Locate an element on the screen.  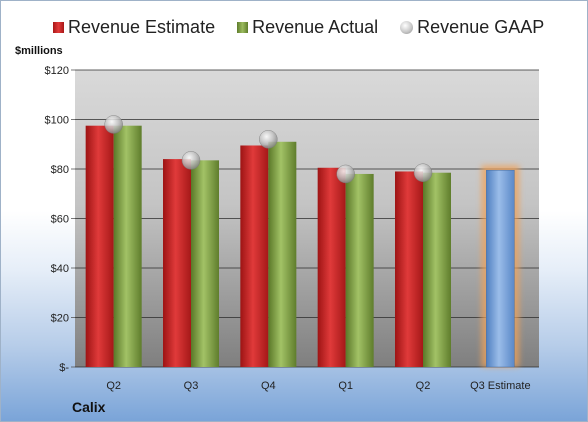
legend-swatch-estimate is located at coordinates (58, 27).